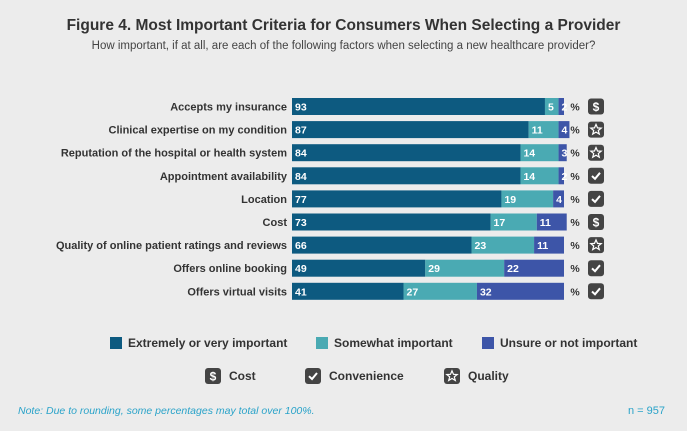 Image resolution: width=687 pixels, height=431 pixels. Describe the element at coordinates (198, 131) in the screenshot. I see `category-label: Clinical expertise on my condition` at that location.